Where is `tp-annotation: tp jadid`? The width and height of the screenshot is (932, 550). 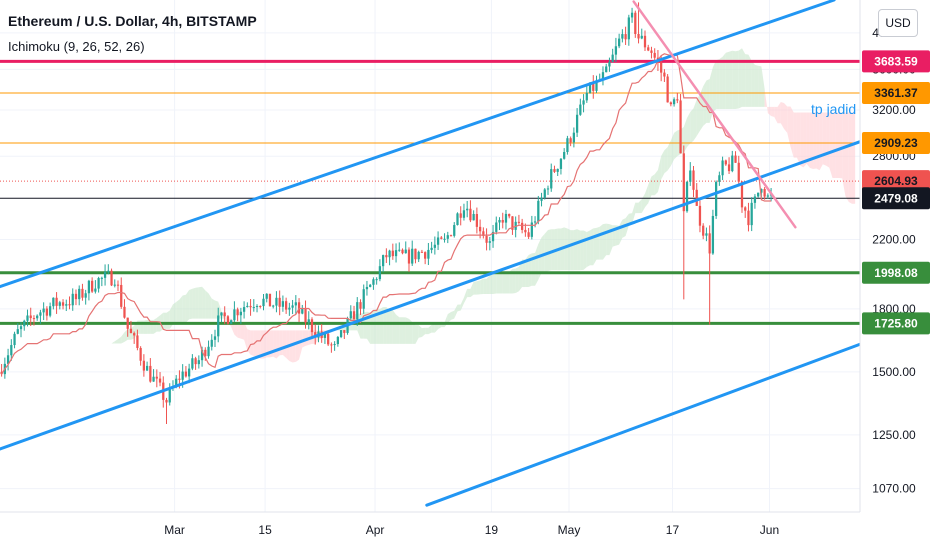 tp-annotation: tp jadid is located at coordinates (834, 109).